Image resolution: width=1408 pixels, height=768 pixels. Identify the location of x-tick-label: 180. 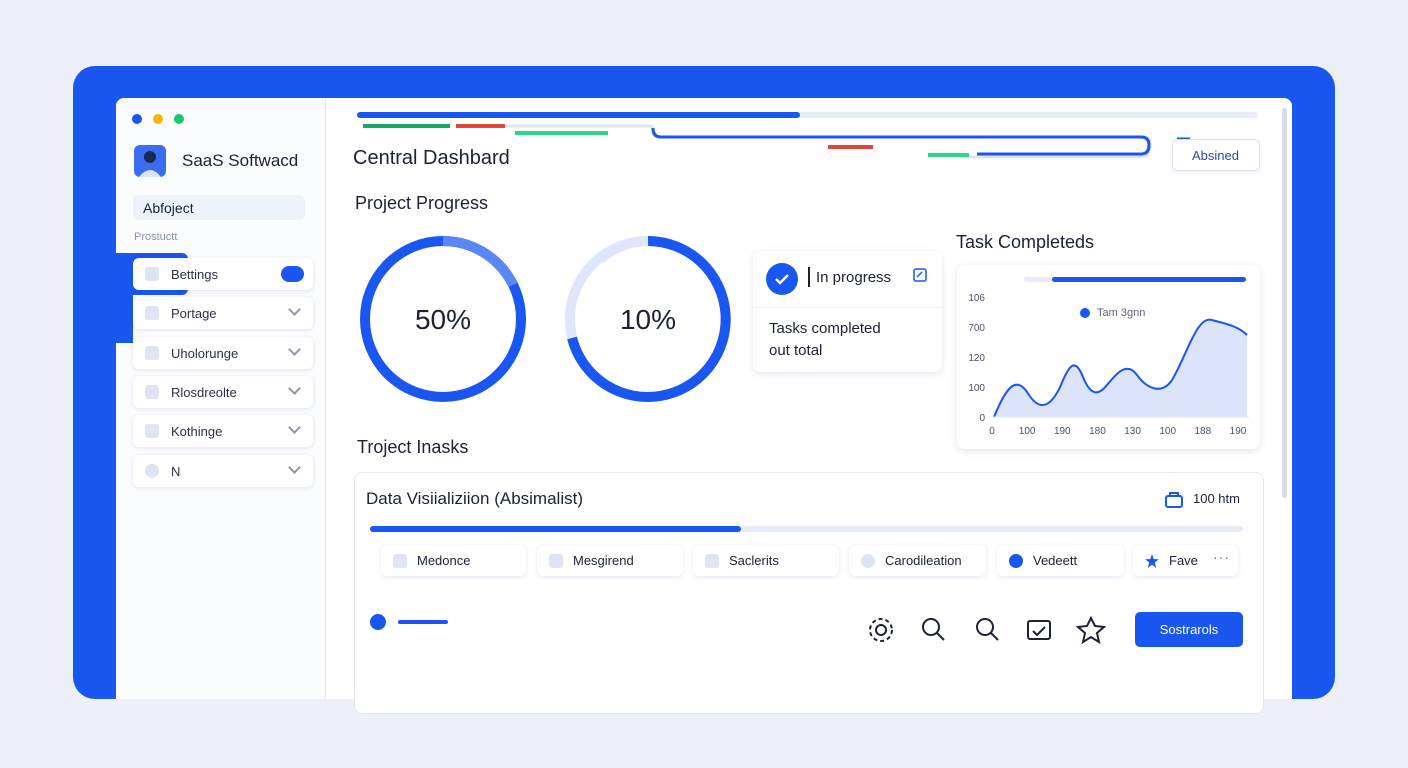
(1097, 431).